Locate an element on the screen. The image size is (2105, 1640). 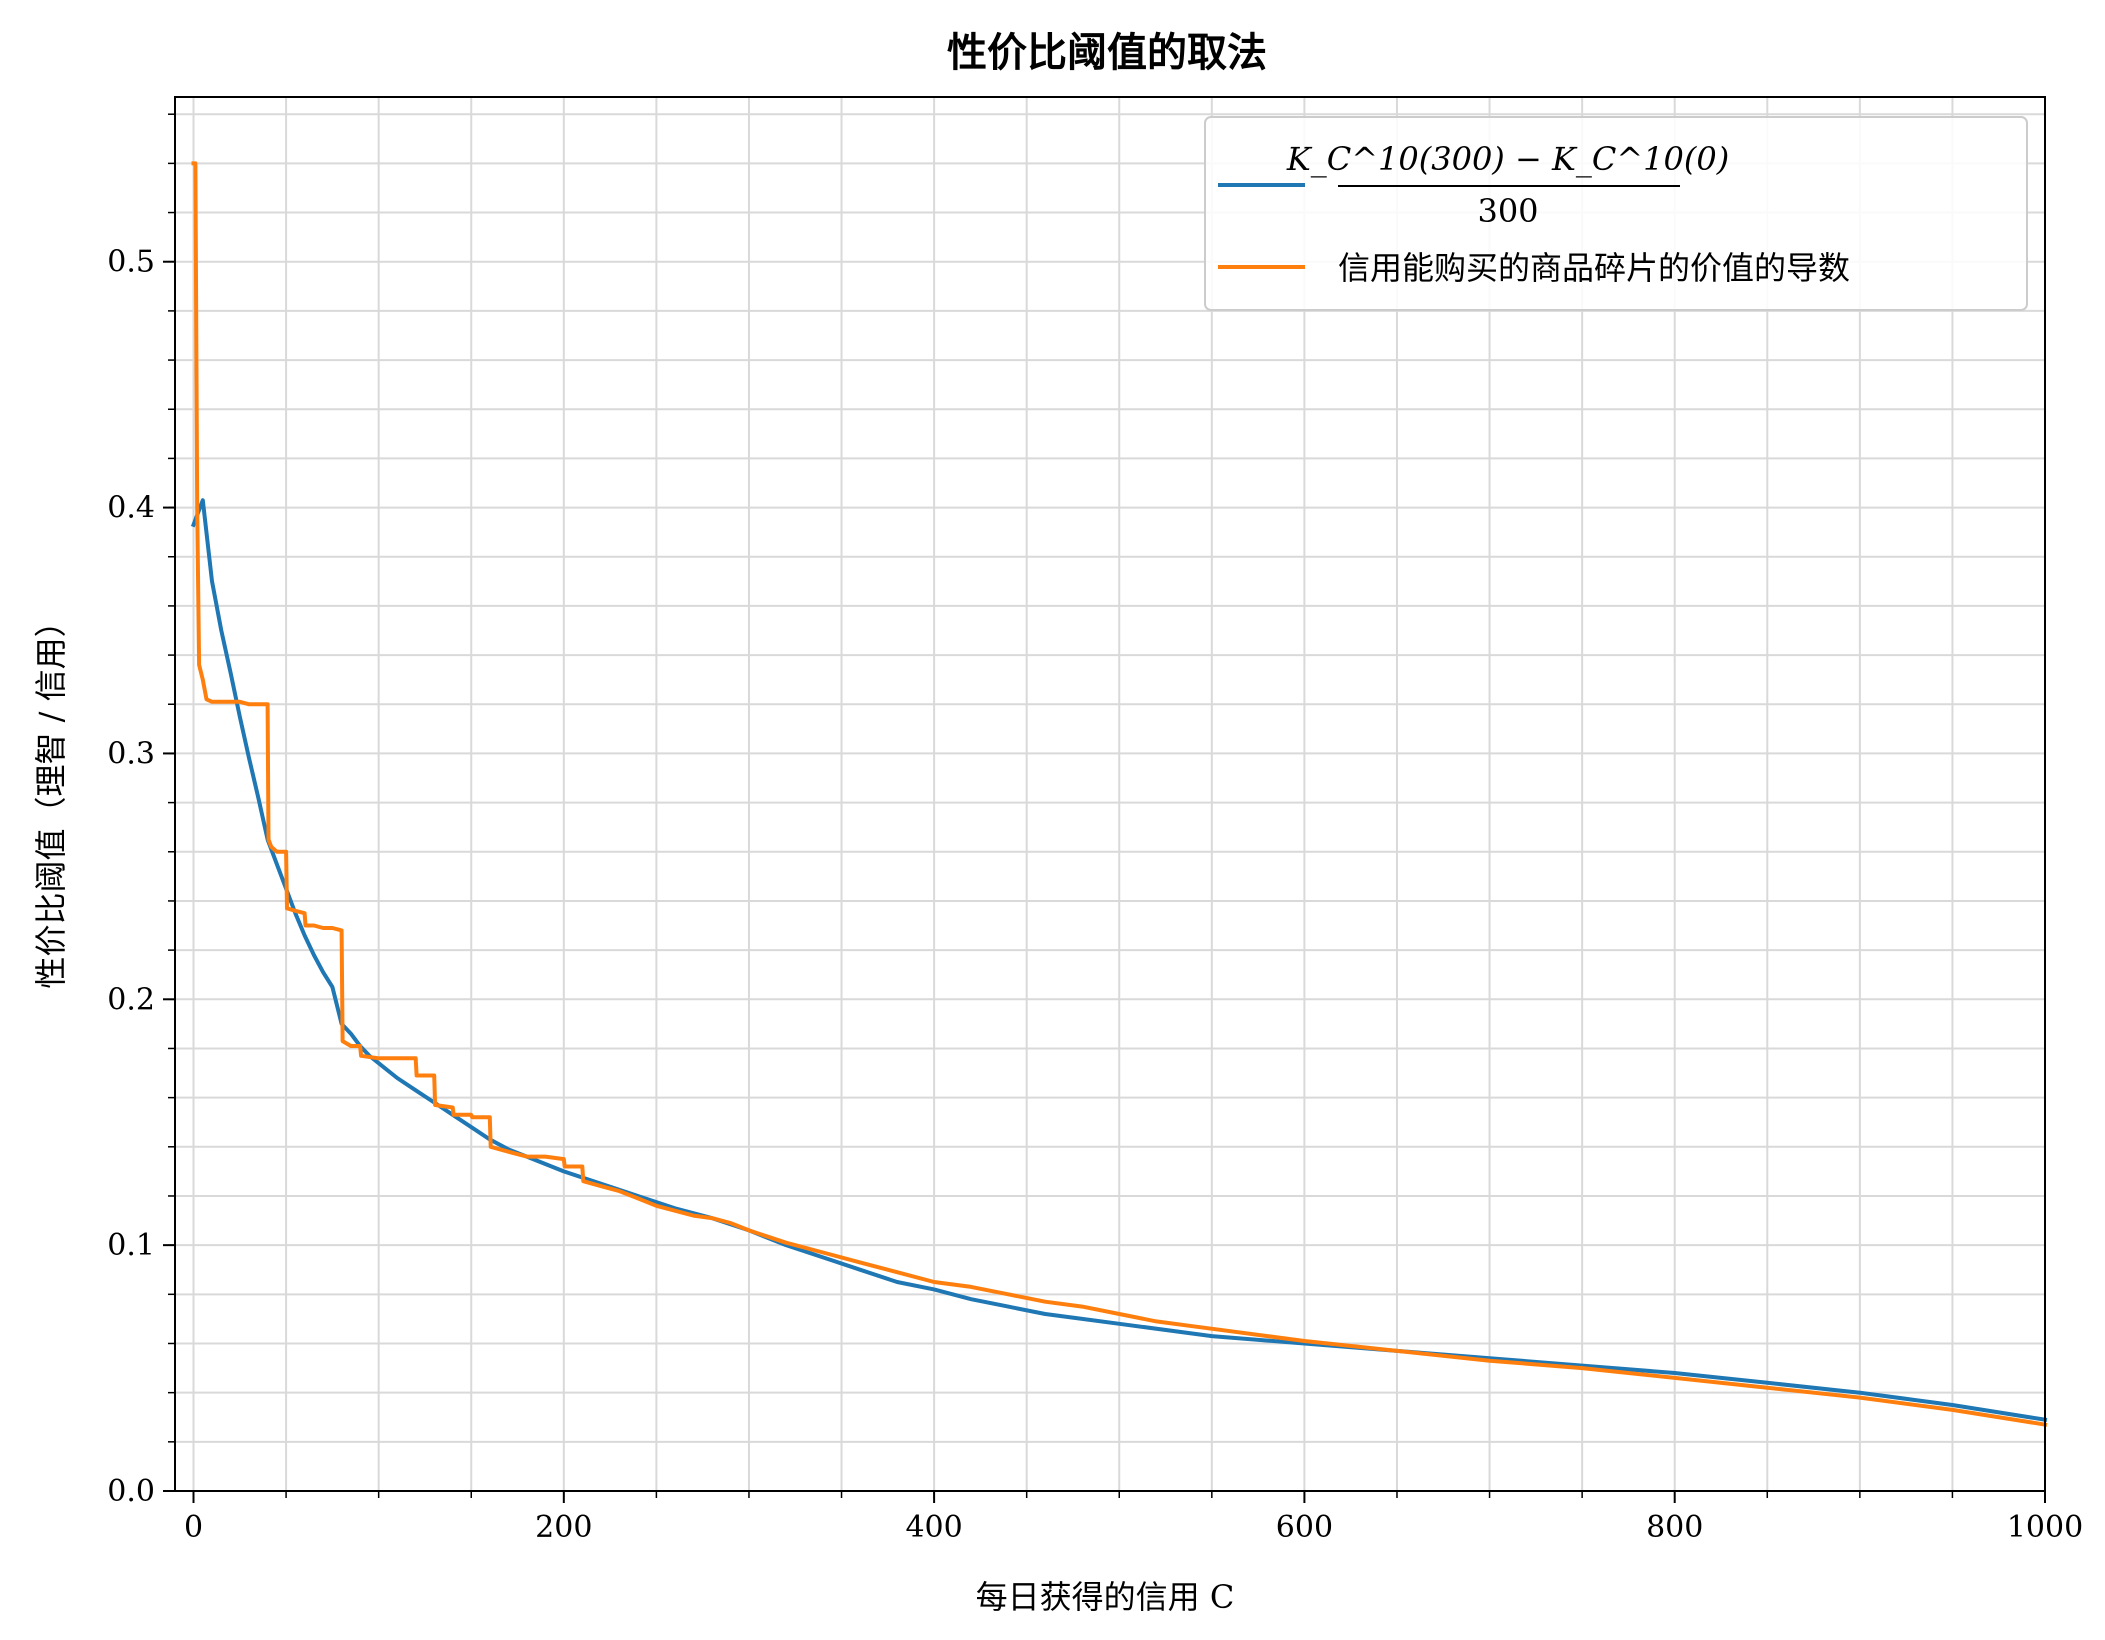
chart-title: 性价比阈值的取法 is located at coordinates (1107, 52).